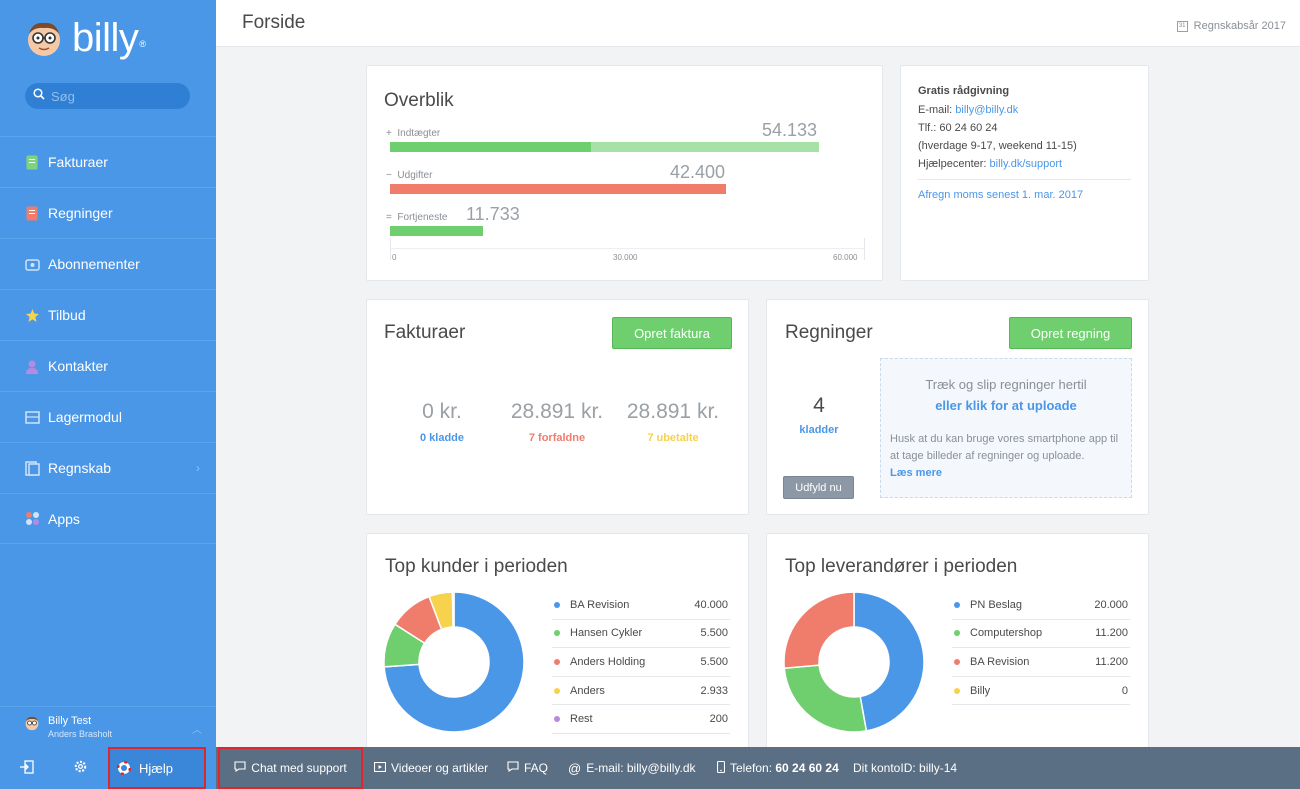  I want to click on upload-link: eller klik for at uploade, so click(1006, 405).